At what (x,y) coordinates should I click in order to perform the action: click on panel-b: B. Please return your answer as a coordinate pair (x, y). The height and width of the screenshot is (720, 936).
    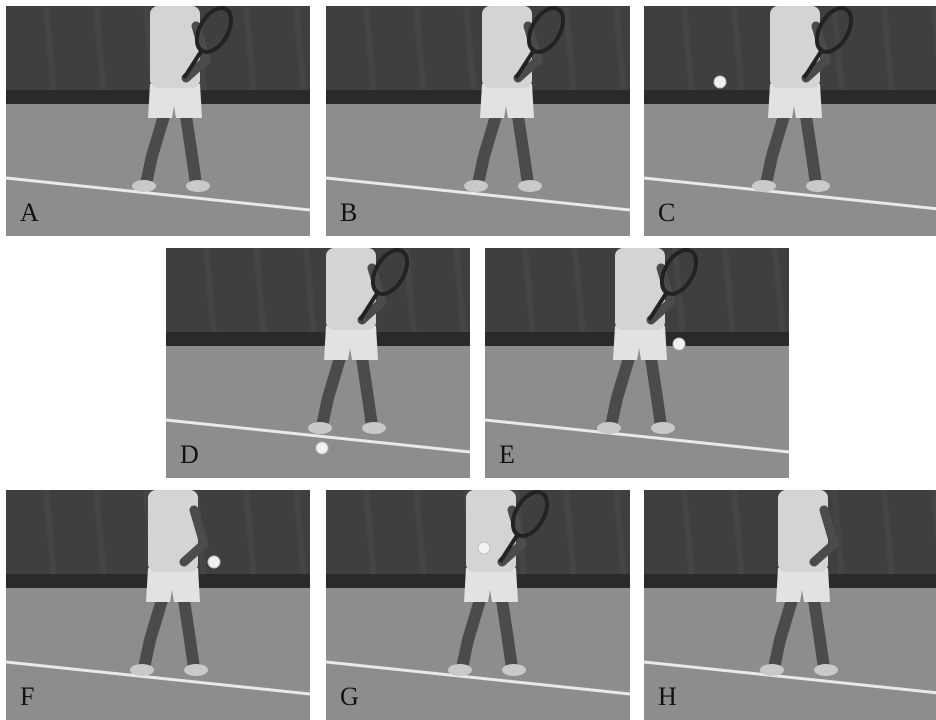
    Looking at the image, I should click on (478, 121).